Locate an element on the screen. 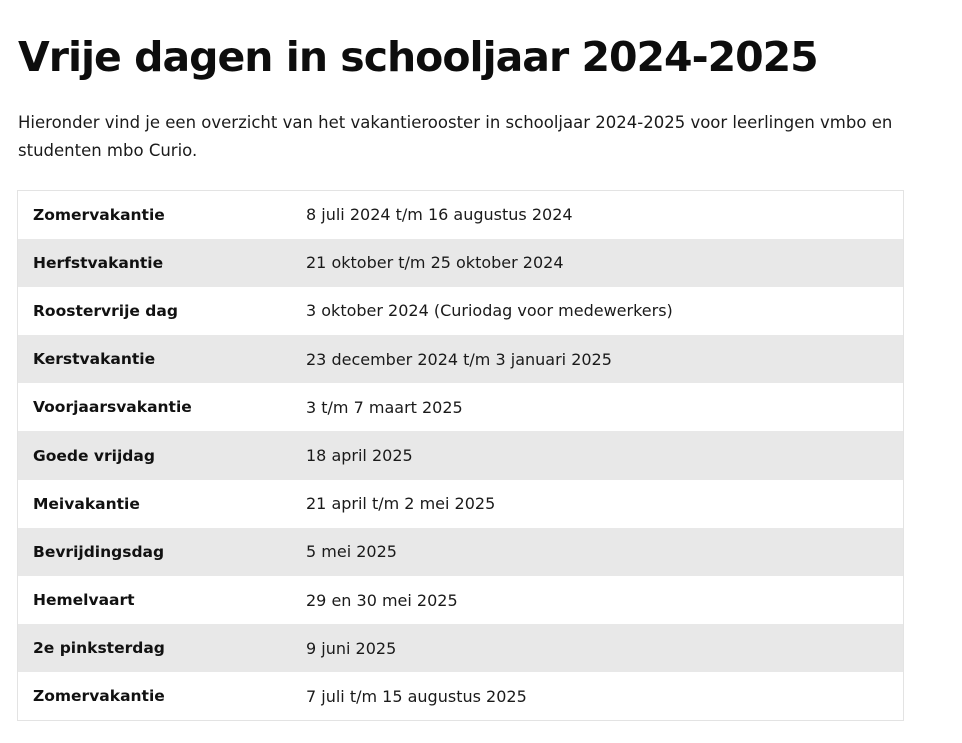 The height and width of the screenshot is (743, 962). holiday-date: 3 t/m 7 maart 2025 is located at coordinates (384, 407).